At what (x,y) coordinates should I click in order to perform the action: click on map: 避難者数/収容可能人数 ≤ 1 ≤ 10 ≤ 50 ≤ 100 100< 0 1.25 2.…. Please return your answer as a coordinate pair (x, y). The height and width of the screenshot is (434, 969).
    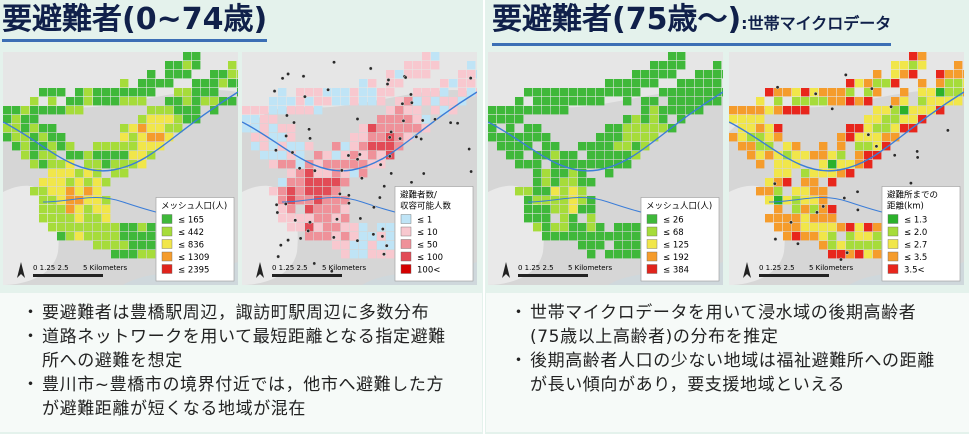
    Looking at the image, I should click on (359, 168).